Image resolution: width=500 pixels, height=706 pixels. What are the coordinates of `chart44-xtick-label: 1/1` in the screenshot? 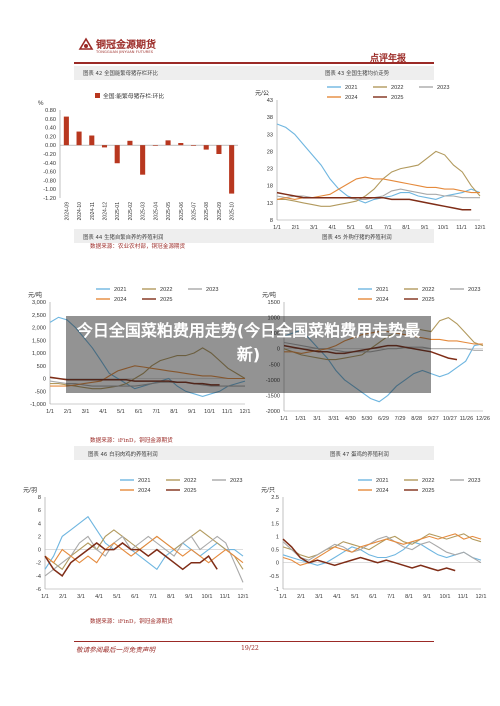 It's located at (50, 412).